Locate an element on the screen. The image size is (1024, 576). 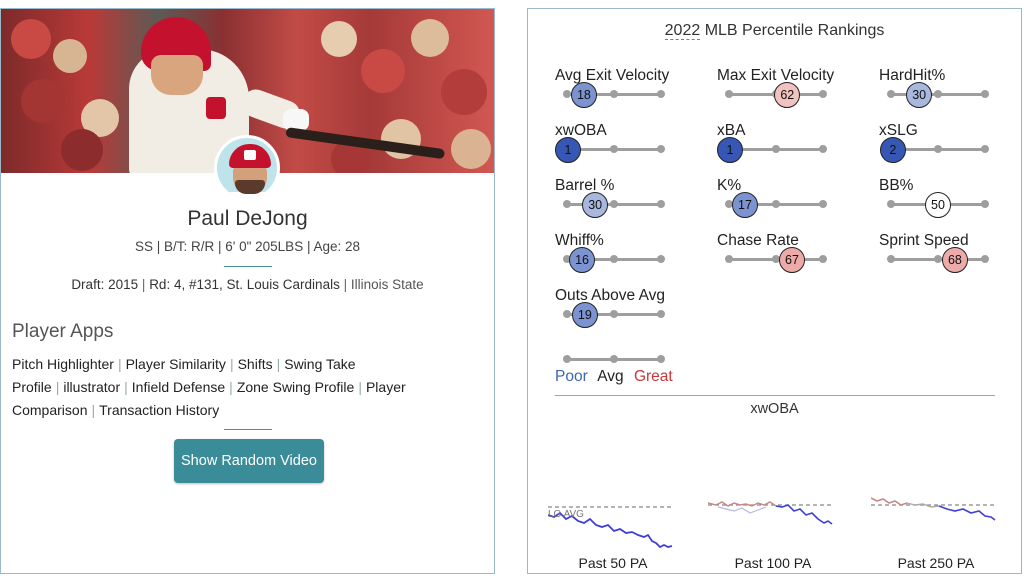
legend-poor: Poor is located at coordinates (571, 376).